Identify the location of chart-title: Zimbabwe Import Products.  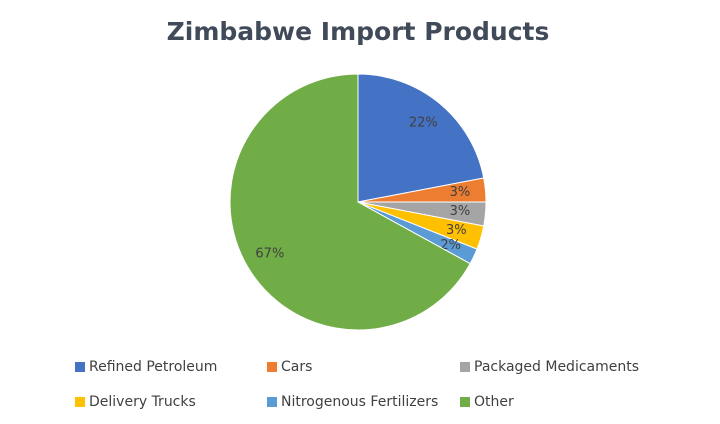
(358, 31).